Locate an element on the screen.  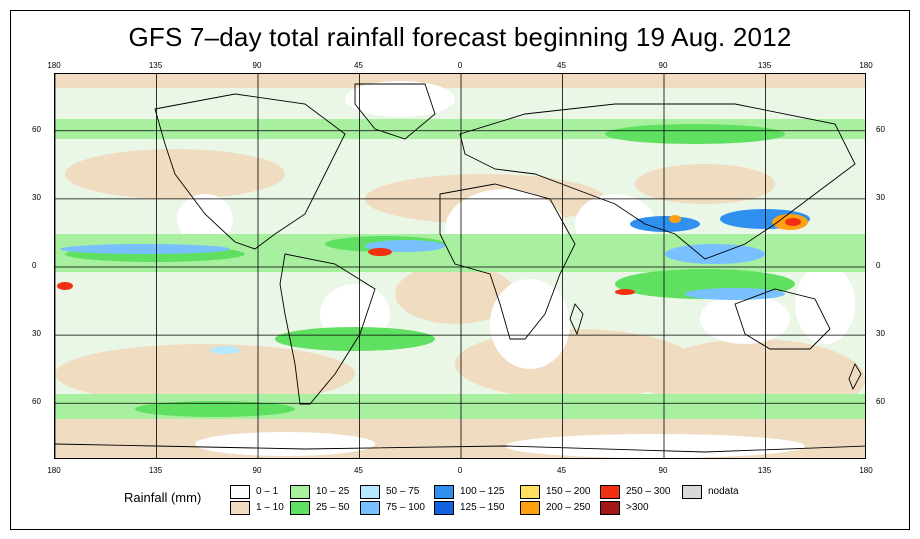
legend-label: 125 – 150 is located at coordinates (482, 507).